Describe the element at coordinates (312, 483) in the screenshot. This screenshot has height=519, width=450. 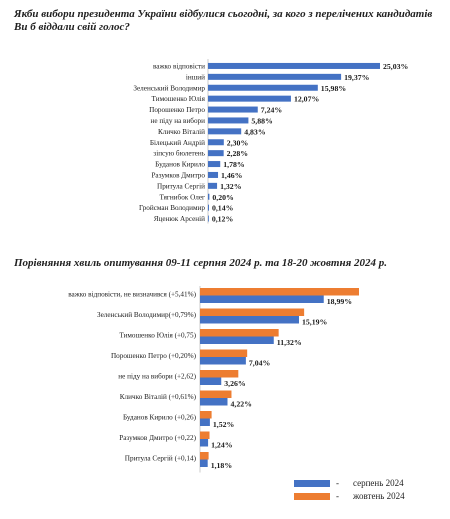
I see `legend-swatch-august` at that location.